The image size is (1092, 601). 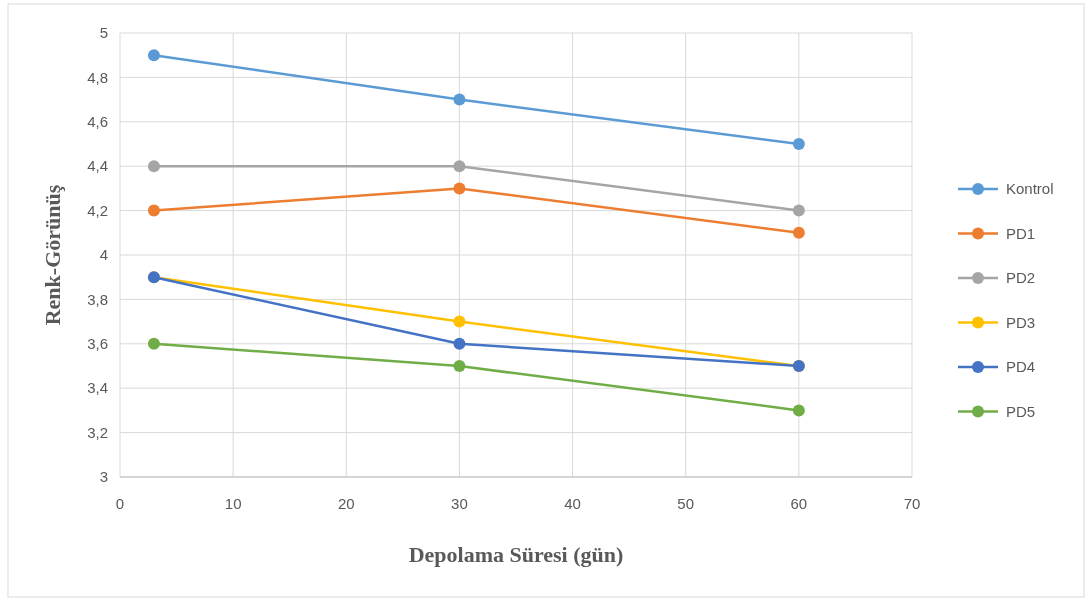 What do you see at coordinates (1021, 278) in the screenshot?
I see `legend-label: PD2` at bounding box center [1021, 278].